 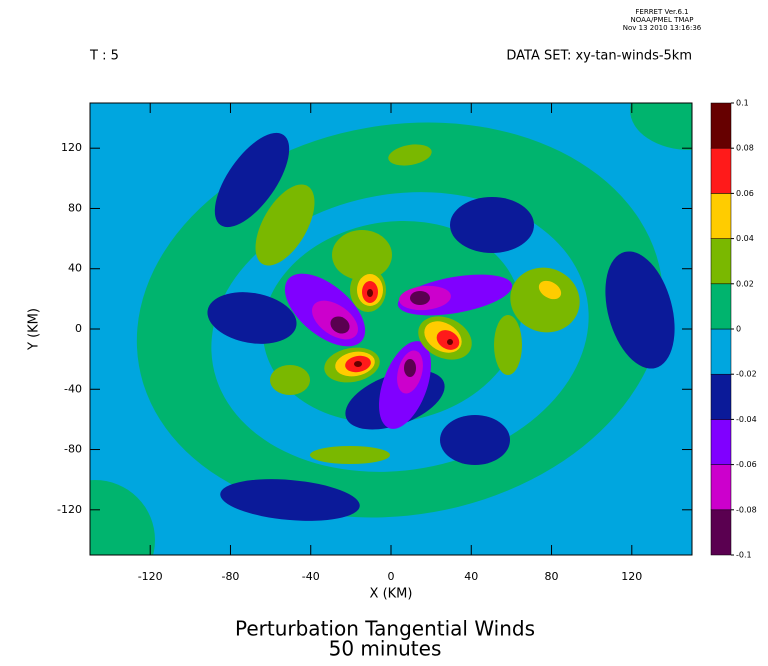 What do you see at coordinates (230, 576) in the screenshot?
I see `x-tick-label: -80` at bounding box center [230, 576].